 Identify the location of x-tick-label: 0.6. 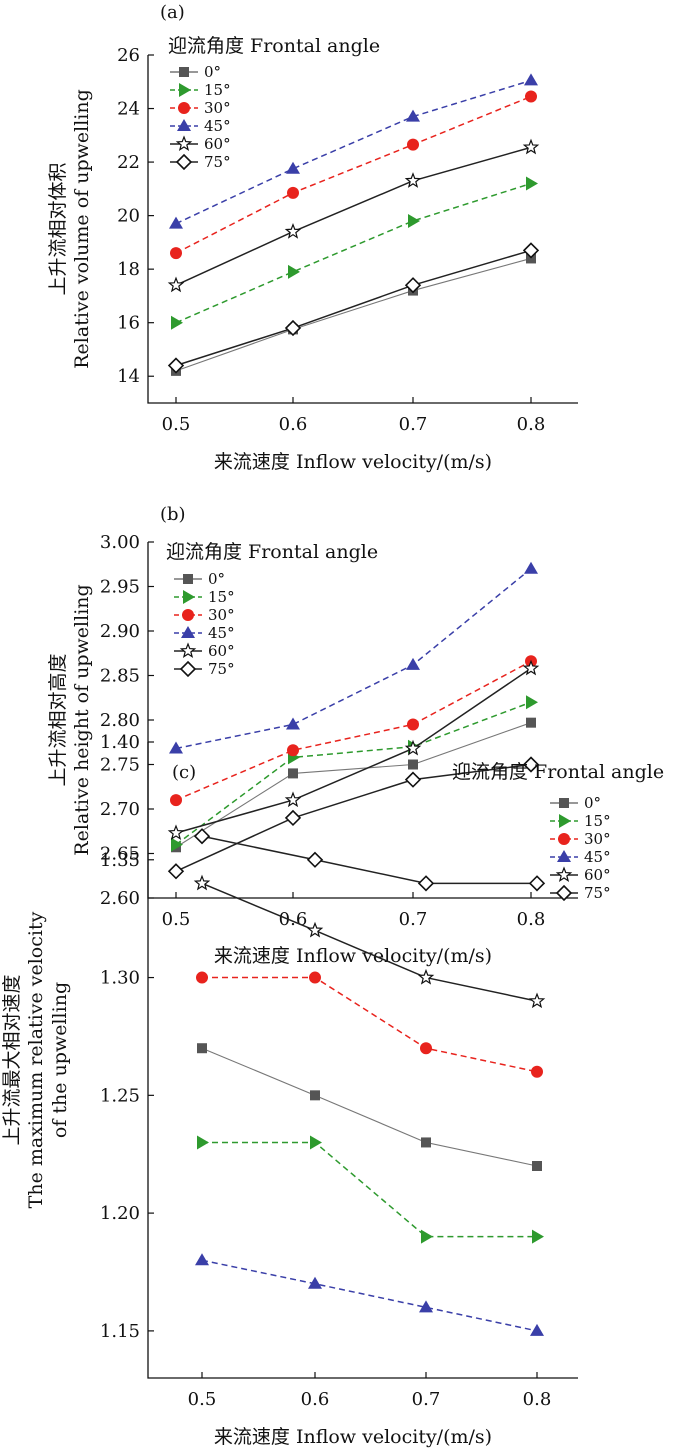
(315, 1399).